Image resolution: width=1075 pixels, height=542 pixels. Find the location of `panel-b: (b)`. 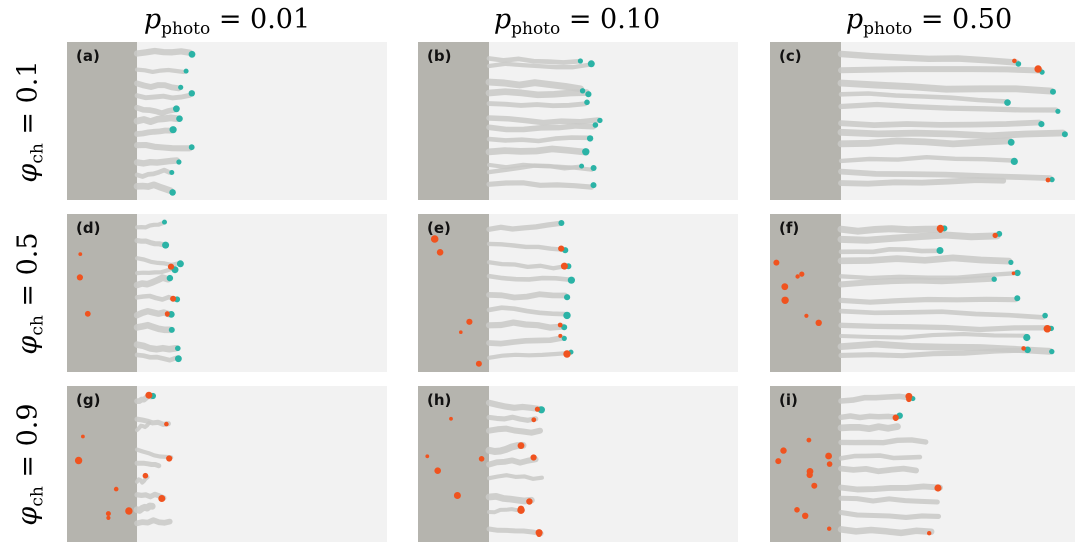

panel-b: (b) is located at coordinates (578, 121).